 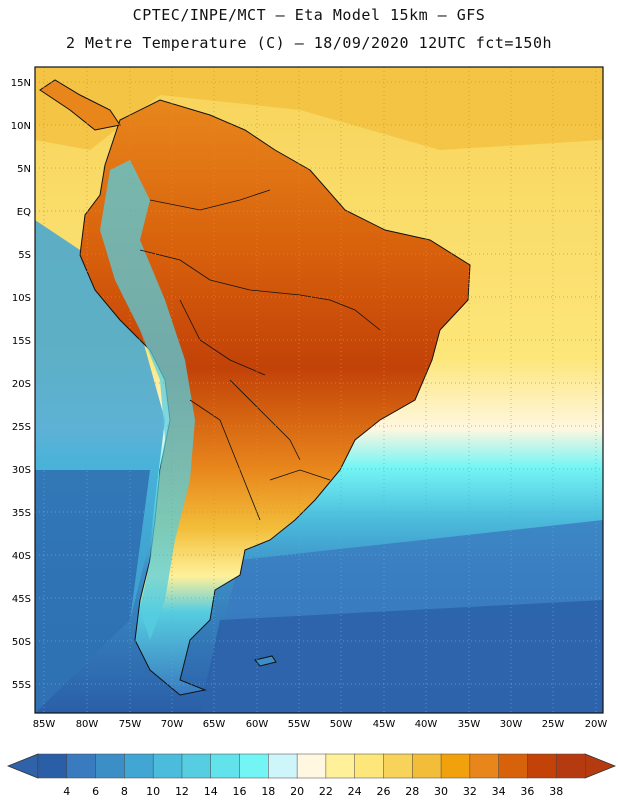 I want to click on colorbar-label: 14, so click(x=211, y=791).